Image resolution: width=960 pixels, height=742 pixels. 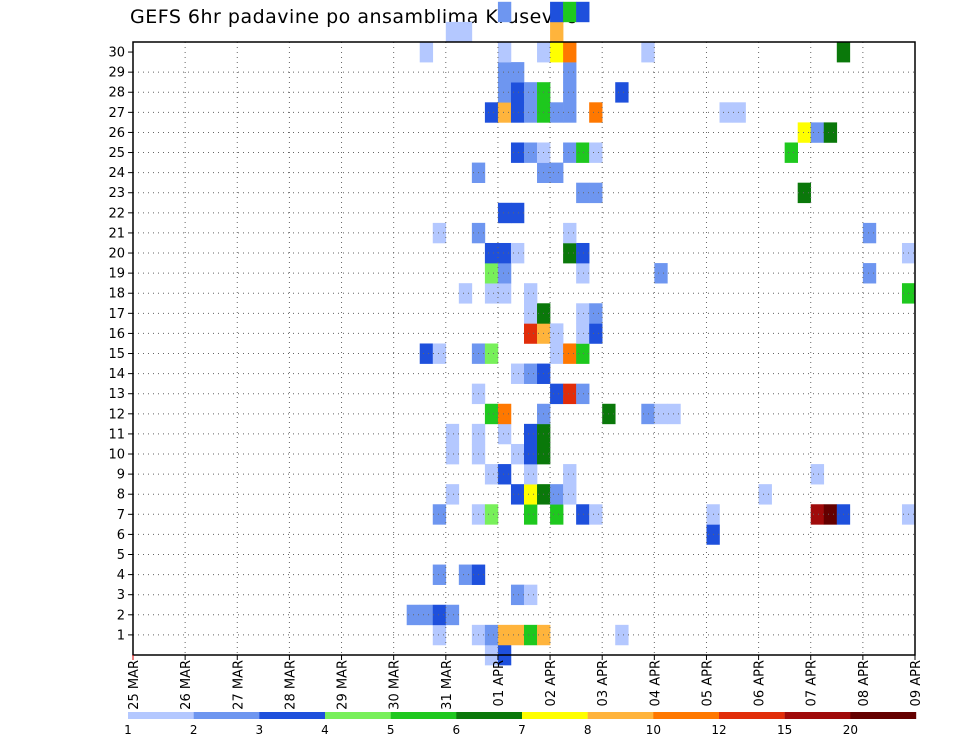 What do you see at coordinates (812, 683) in the screenshot?
I see `x-tick-label: 07 APR` at bounding box center [812, 683].